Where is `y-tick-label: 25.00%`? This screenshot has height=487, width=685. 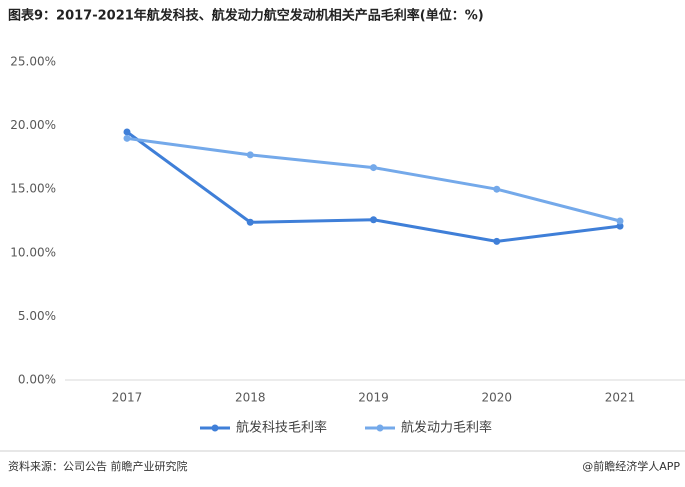 y-tick-label: 25.00% is located at coordinates (33, 62).